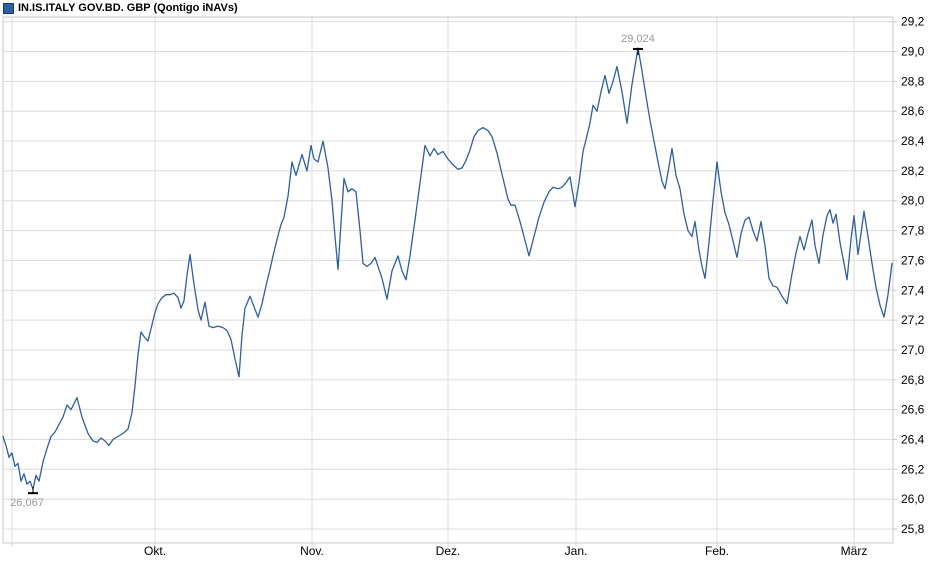  What do you see at coordinates (913, 380) in the screenshot?
I see `y-axis-label: 26,8` at bounding box center [913, 380].